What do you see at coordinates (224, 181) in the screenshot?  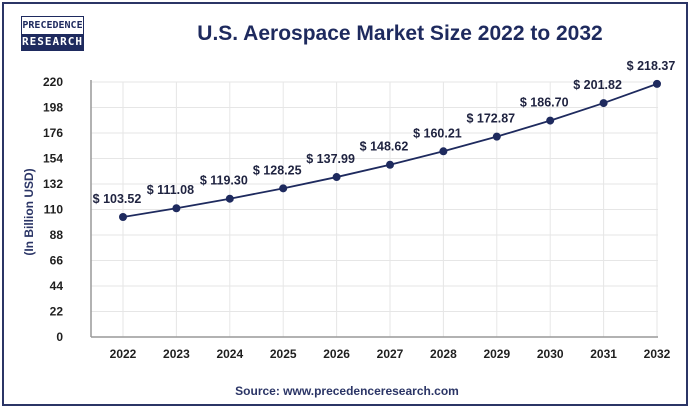 I see `data-label: $ 119.30` at bounding box center [224, 181].